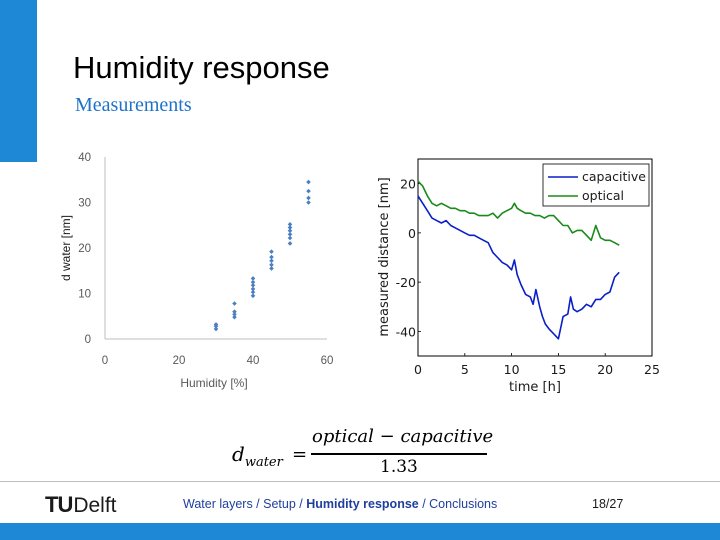  Describe the element at coordinates (133, 105) in the screenshot. I see `slide-subtitle: Measurements` at that location.